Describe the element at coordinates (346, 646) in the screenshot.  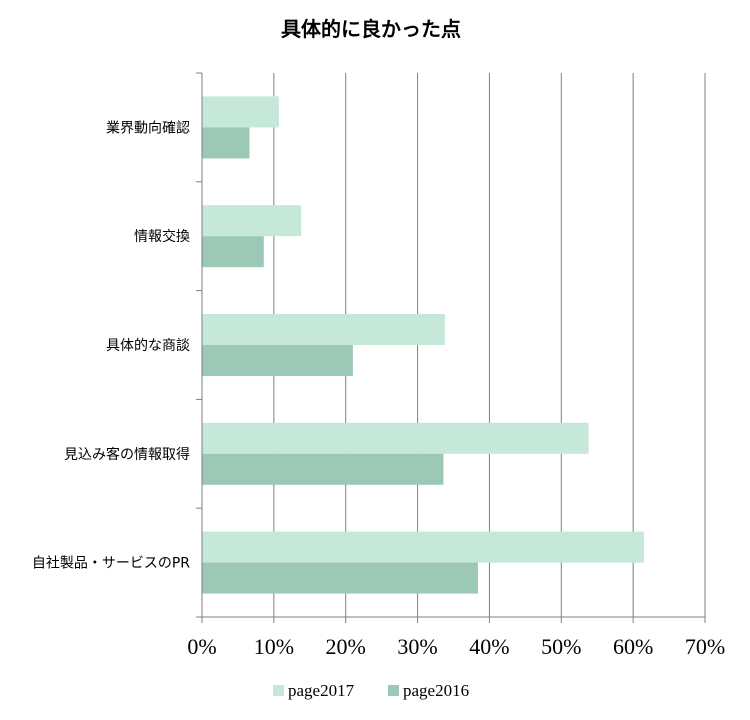
I see `x-tick-label: 20%` at that location.